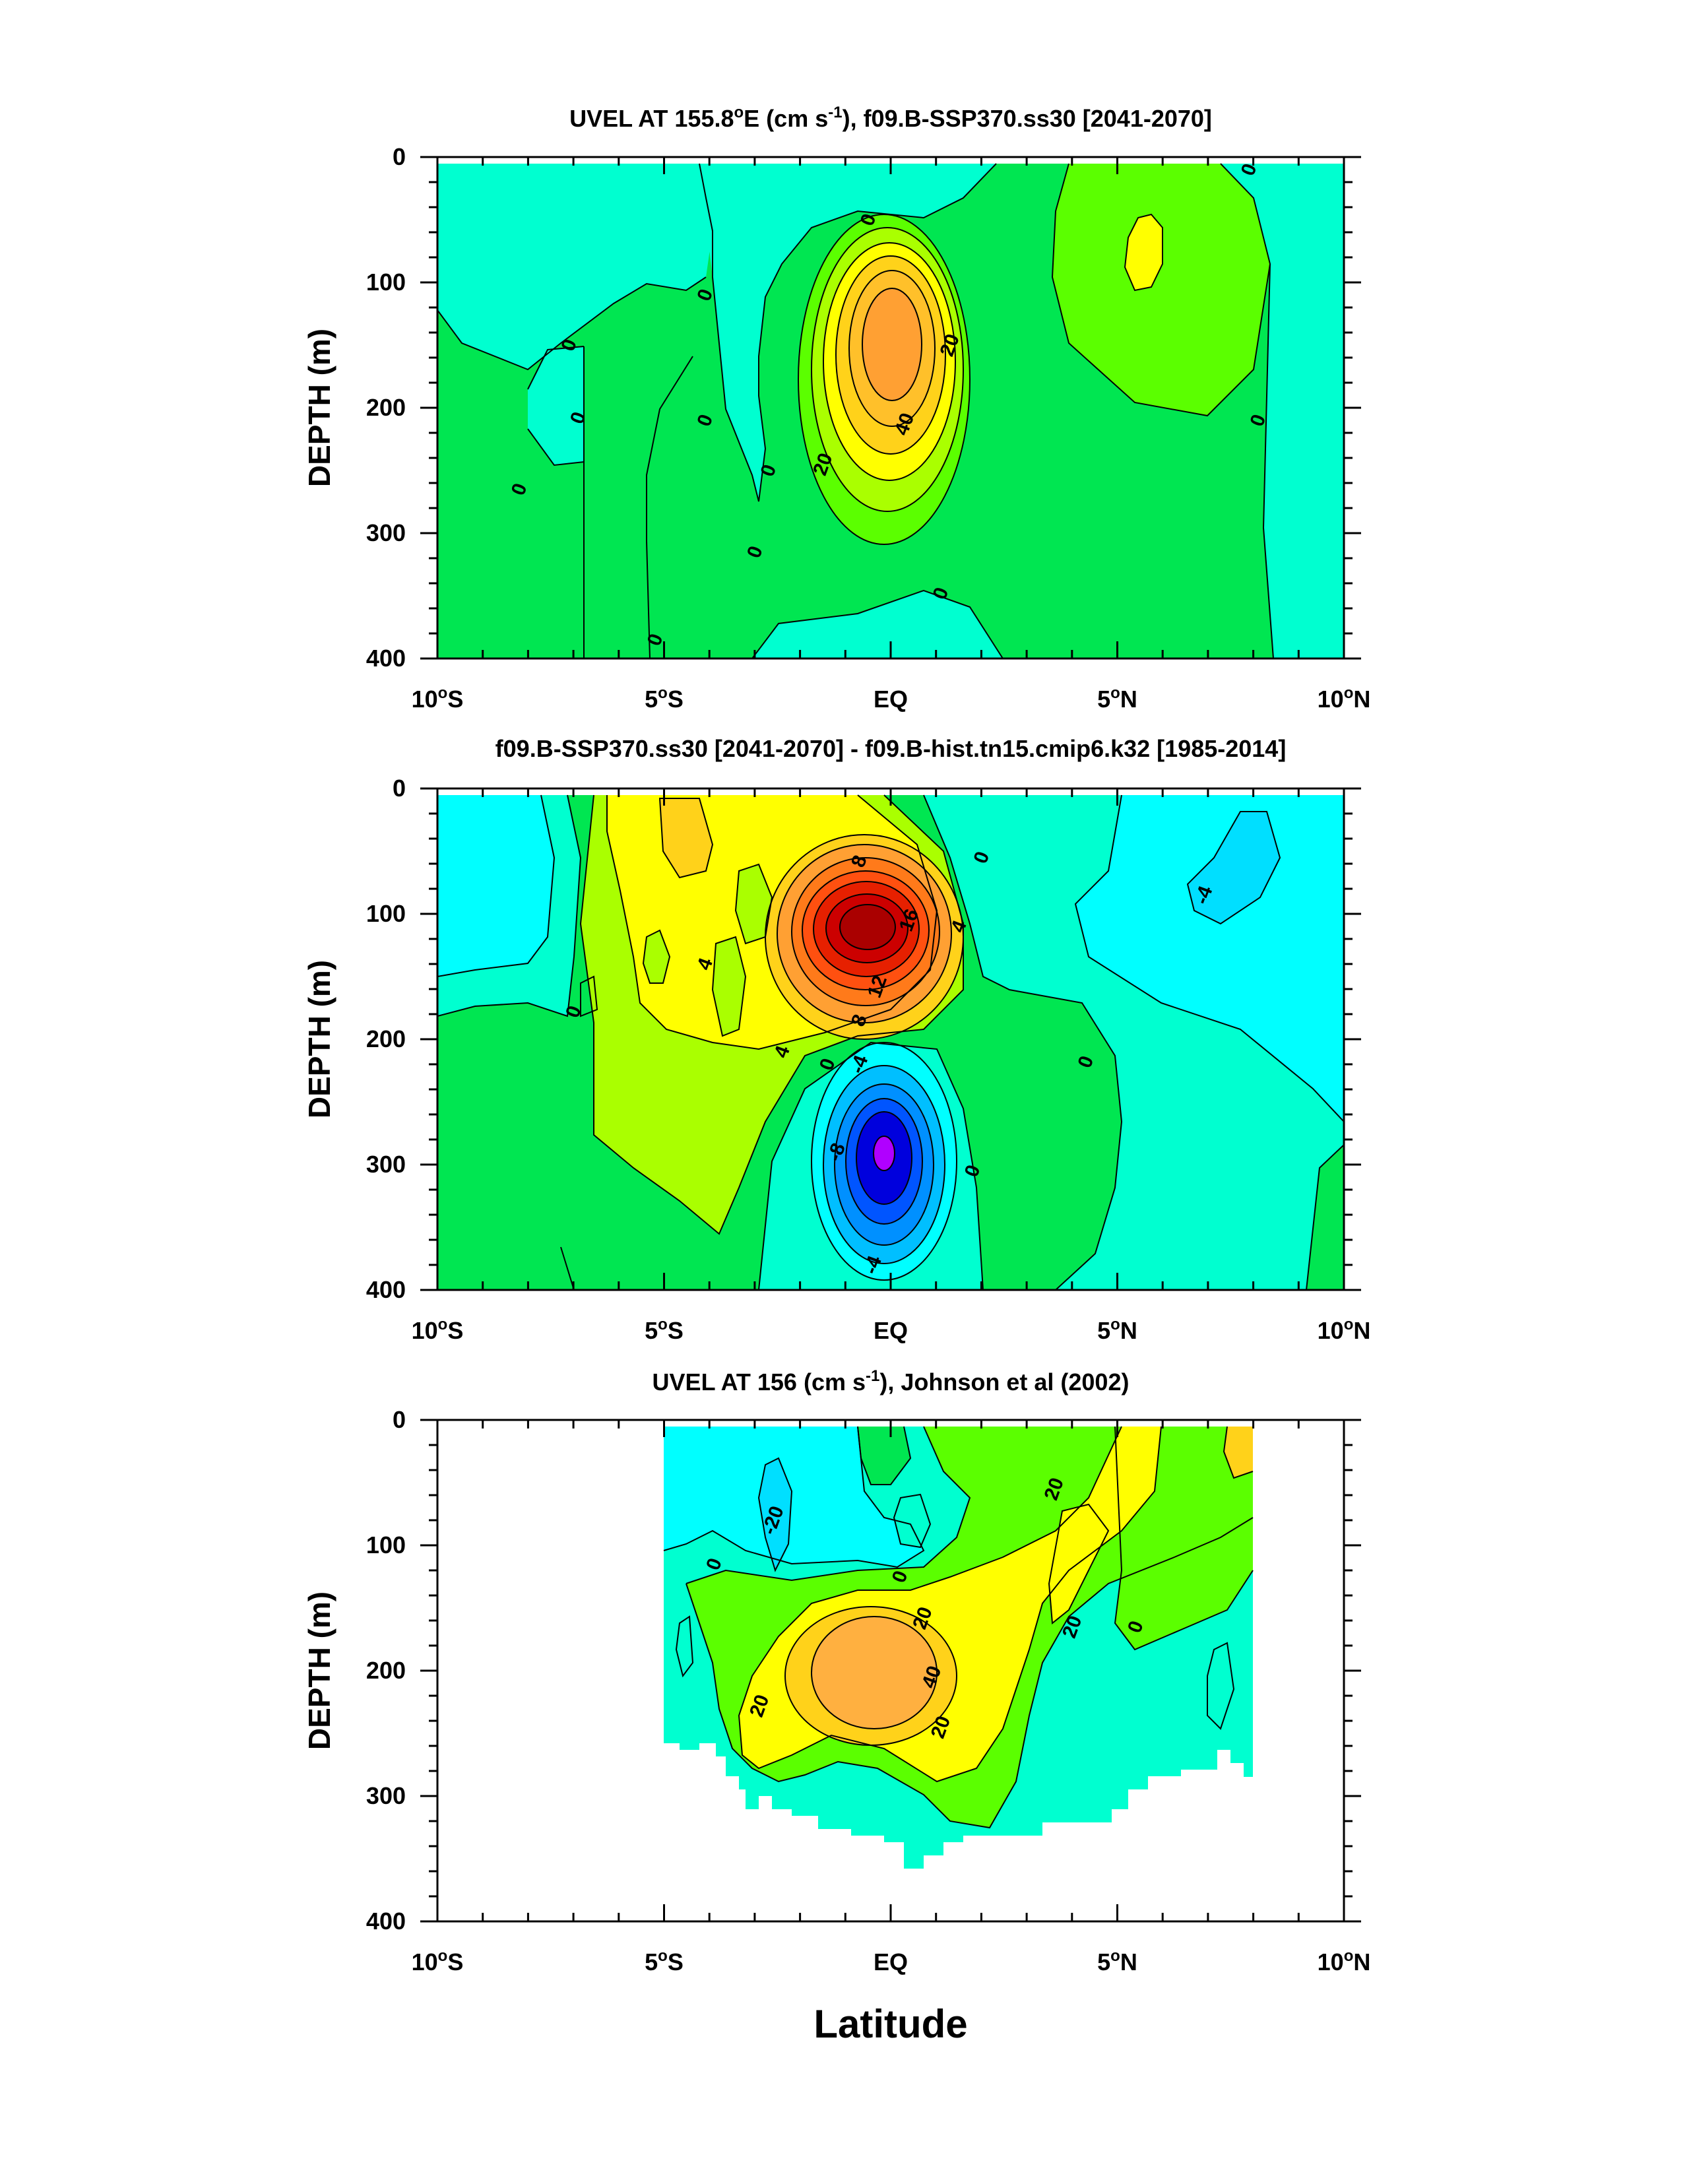 The image size is (1689, 2184). I want to click on panel-2-fill-pos7, so click(867, 927).